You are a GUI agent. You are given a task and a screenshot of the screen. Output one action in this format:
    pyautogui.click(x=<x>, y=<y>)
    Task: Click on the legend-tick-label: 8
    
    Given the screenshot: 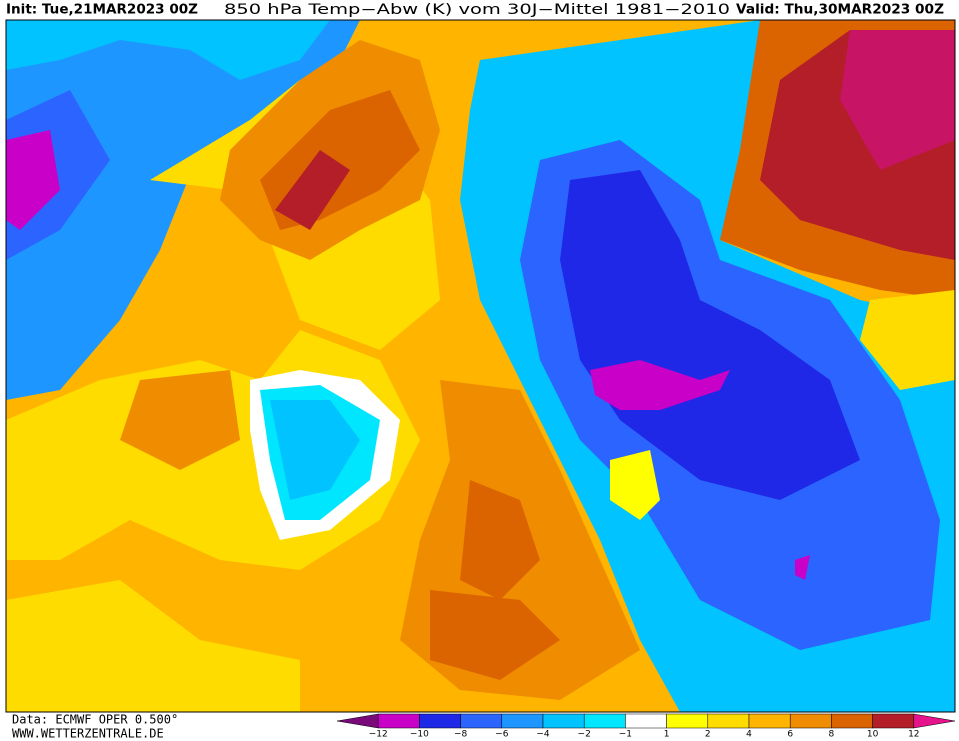 What is the action you would take?
    pyautogui.click(x=832, y=735)
    